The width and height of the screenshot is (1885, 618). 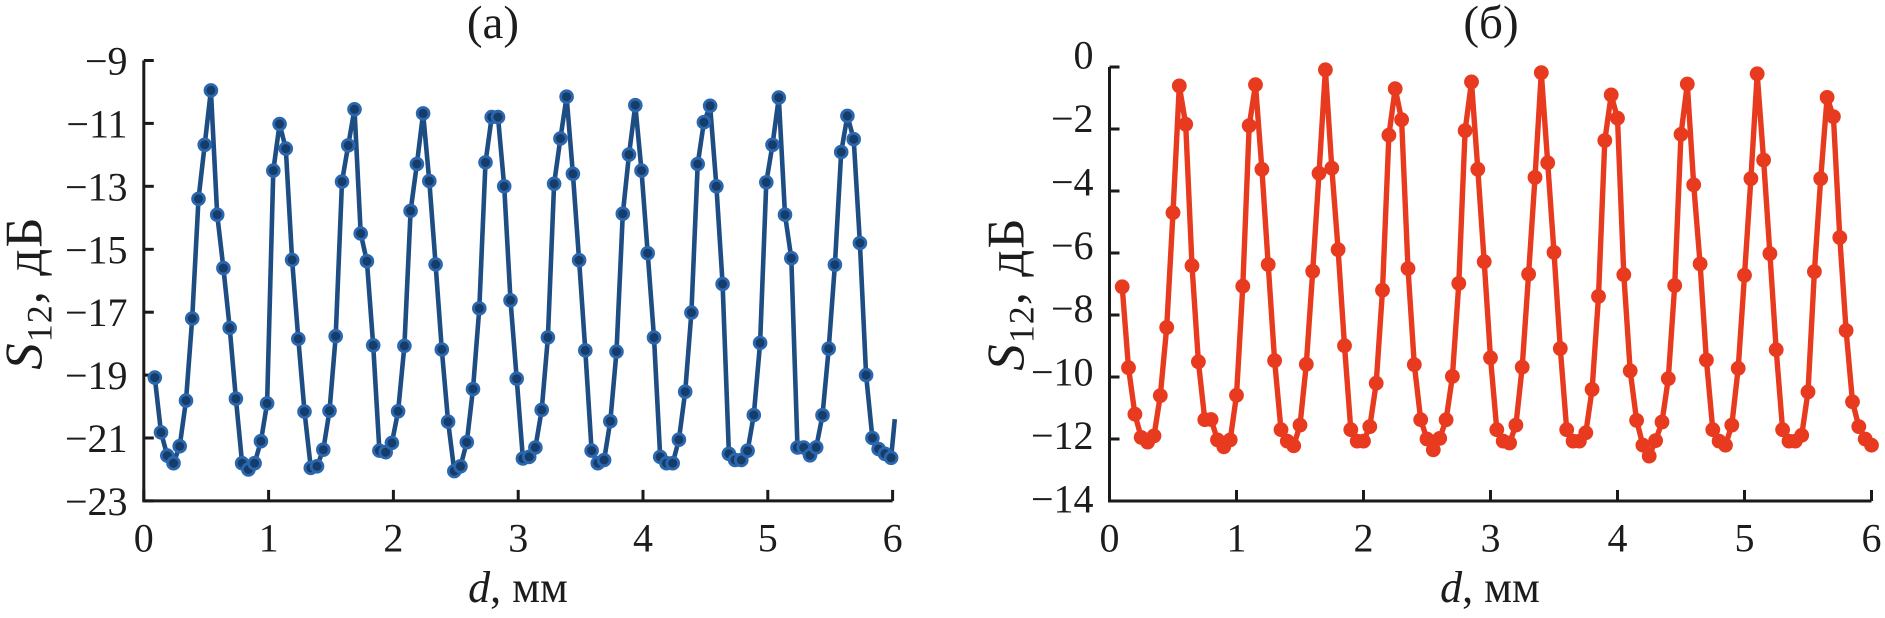 I want to click on svg-text: −2, so click(x=1072, y=118).